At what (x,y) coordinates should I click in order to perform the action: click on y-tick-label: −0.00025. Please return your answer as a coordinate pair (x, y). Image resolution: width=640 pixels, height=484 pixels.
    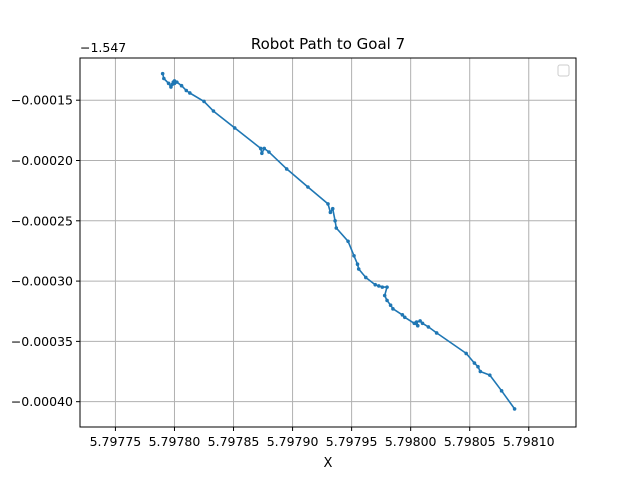
    Looking at the image, I should click on (42, 220).